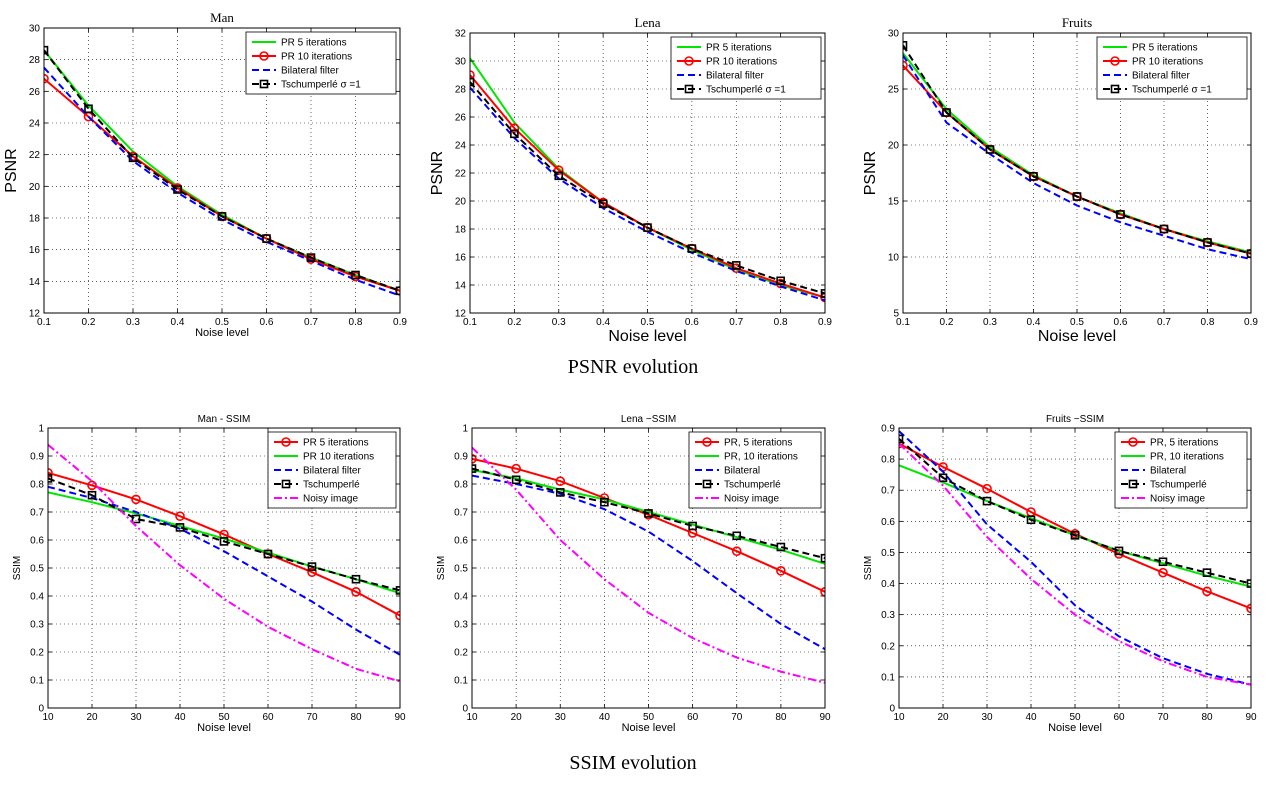 The width and height of the screenshot is (1266, 785). Describe the element at coordinates (894, 34) in the screenshot. I see `y-tick-label: 30` at that location.